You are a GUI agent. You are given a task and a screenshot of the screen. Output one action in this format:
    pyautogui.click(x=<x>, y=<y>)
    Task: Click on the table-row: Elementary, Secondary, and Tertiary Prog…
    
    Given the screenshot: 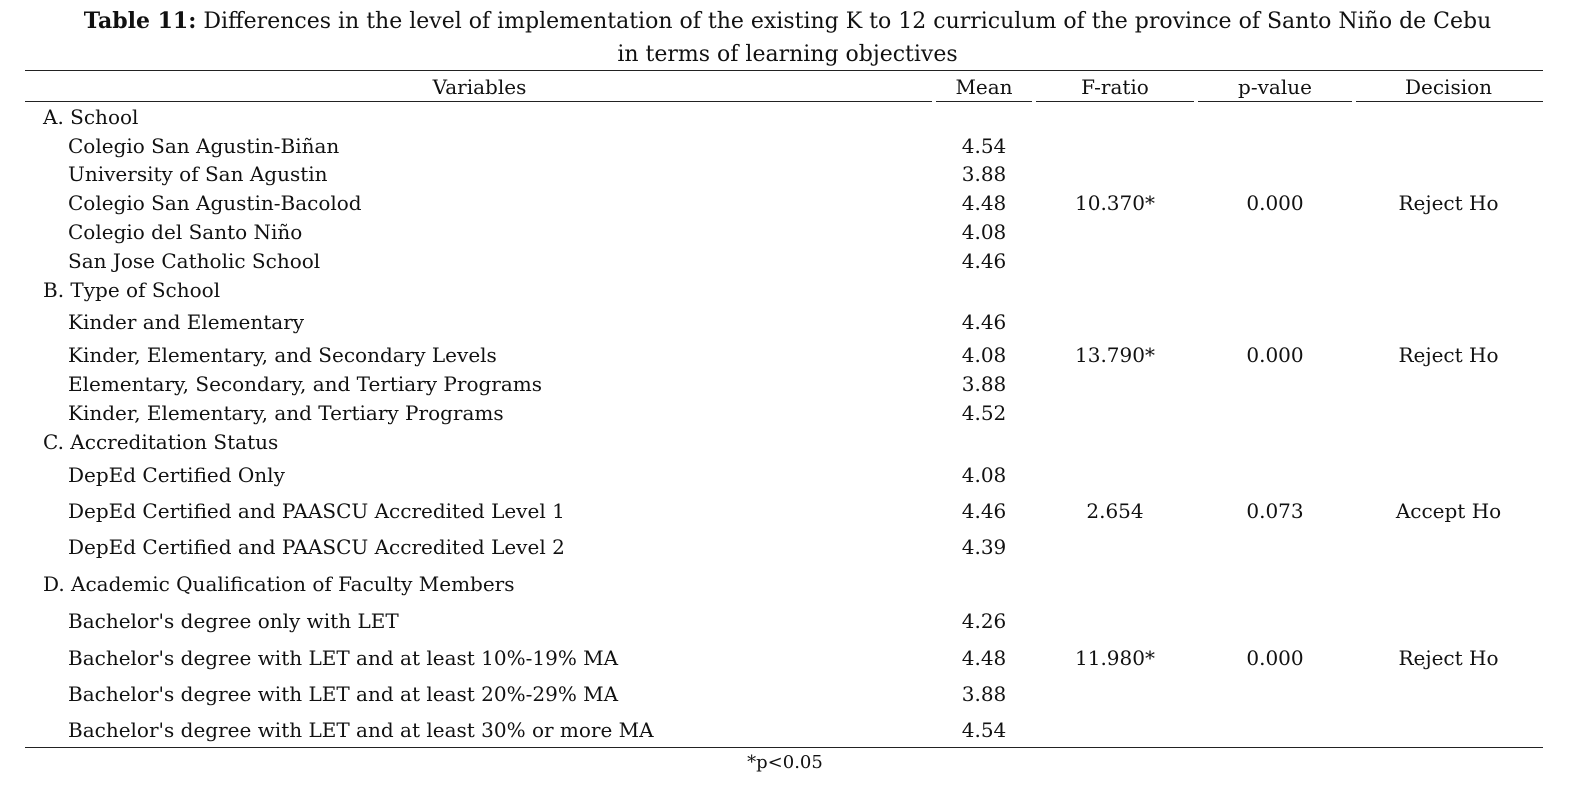 What is the action you would take?
    pyautogui.click(x=787, y=384)
    